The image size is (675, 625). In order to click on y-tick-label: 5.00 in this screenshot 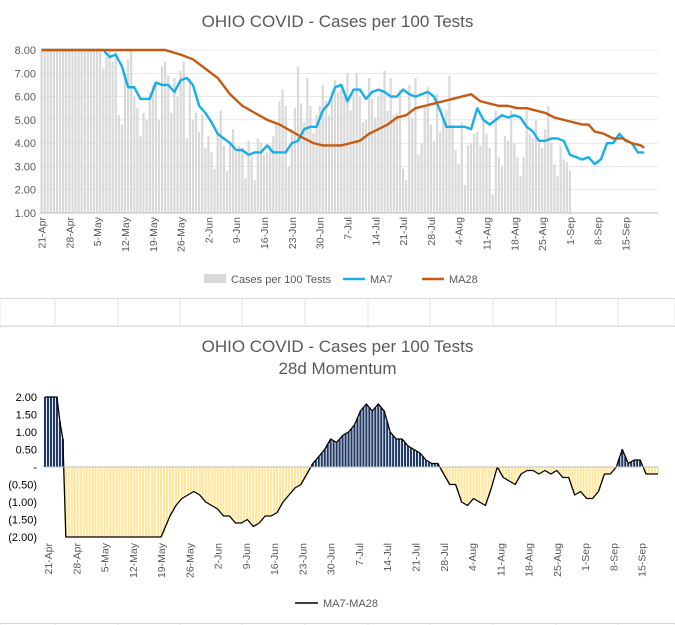, I will do `click(25, 121)`.